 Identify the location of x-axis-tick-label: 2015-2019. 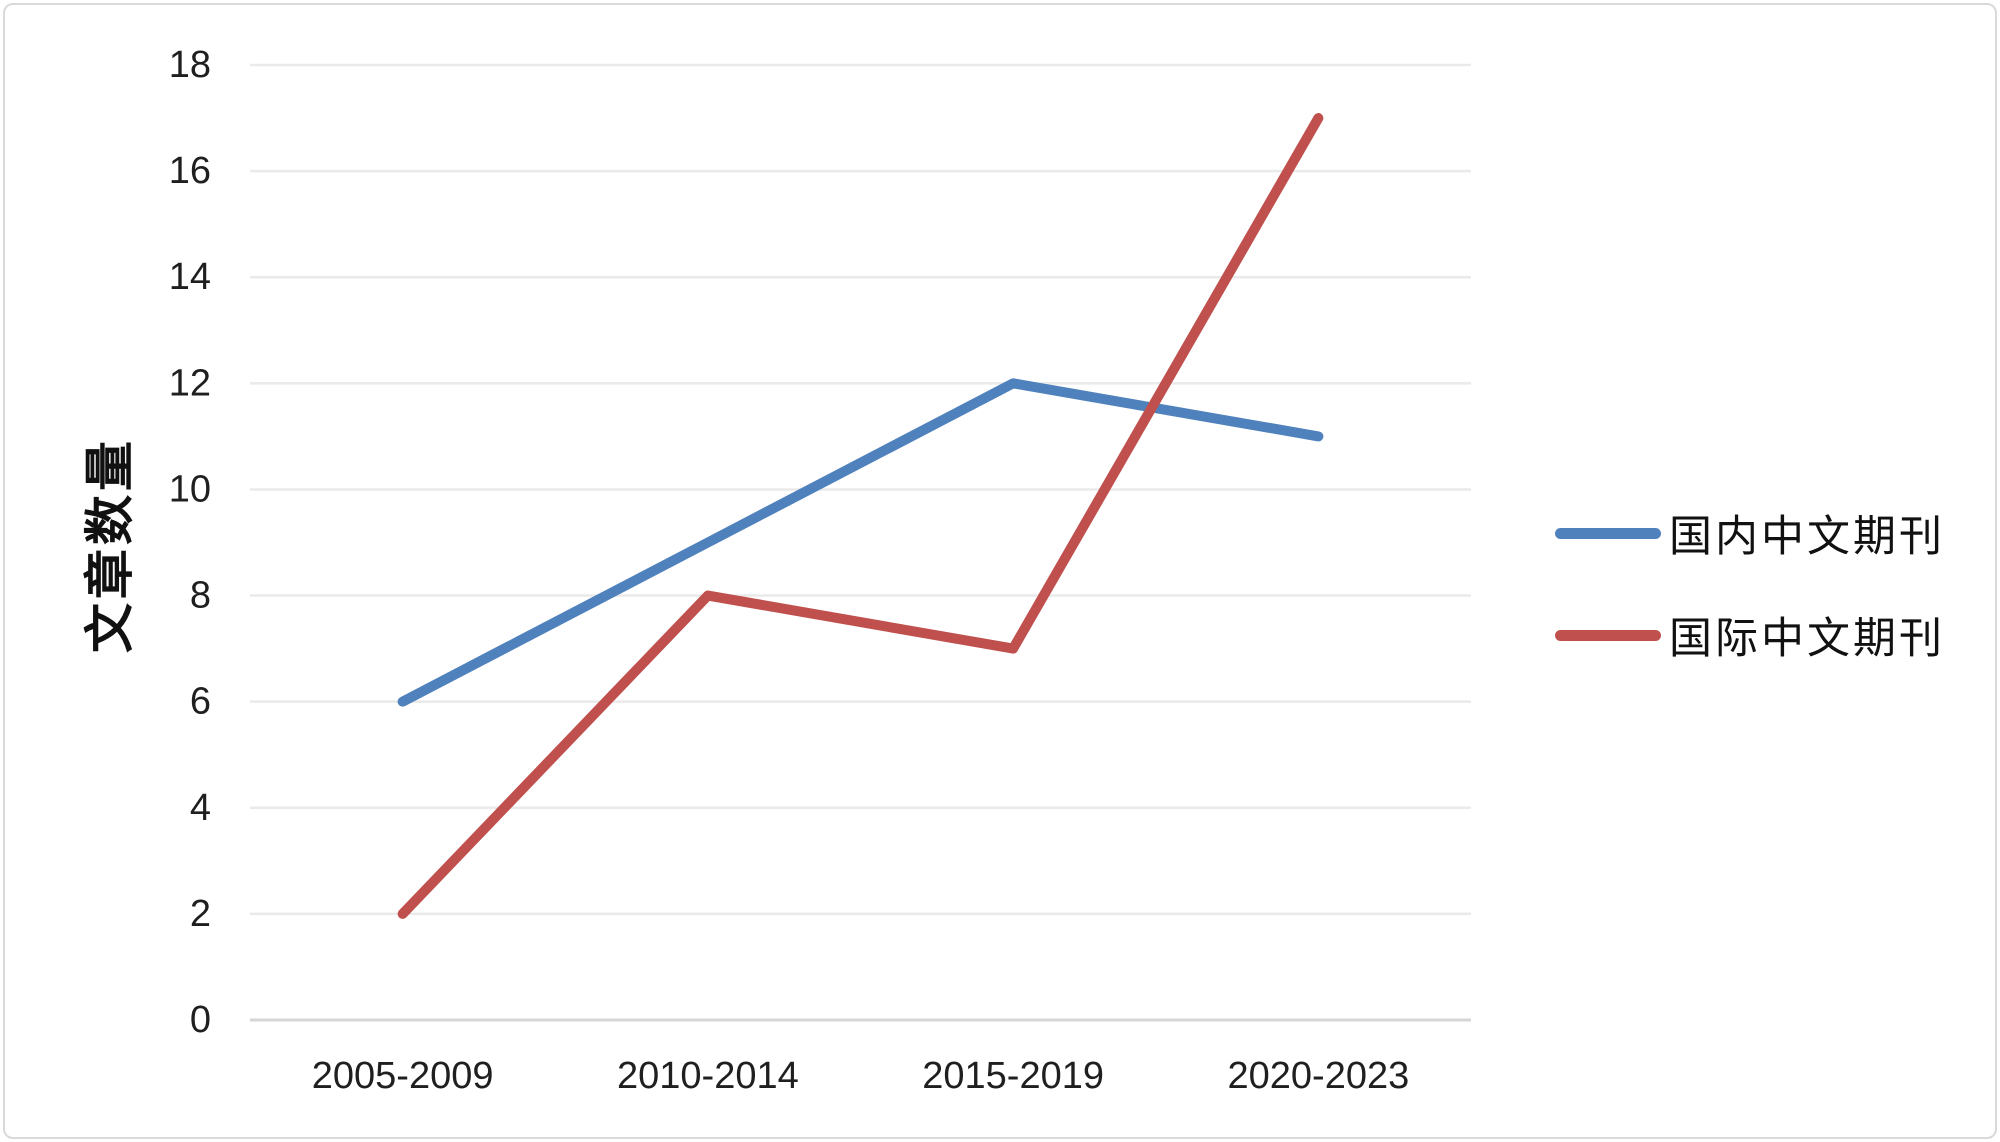
(1013, 1076).